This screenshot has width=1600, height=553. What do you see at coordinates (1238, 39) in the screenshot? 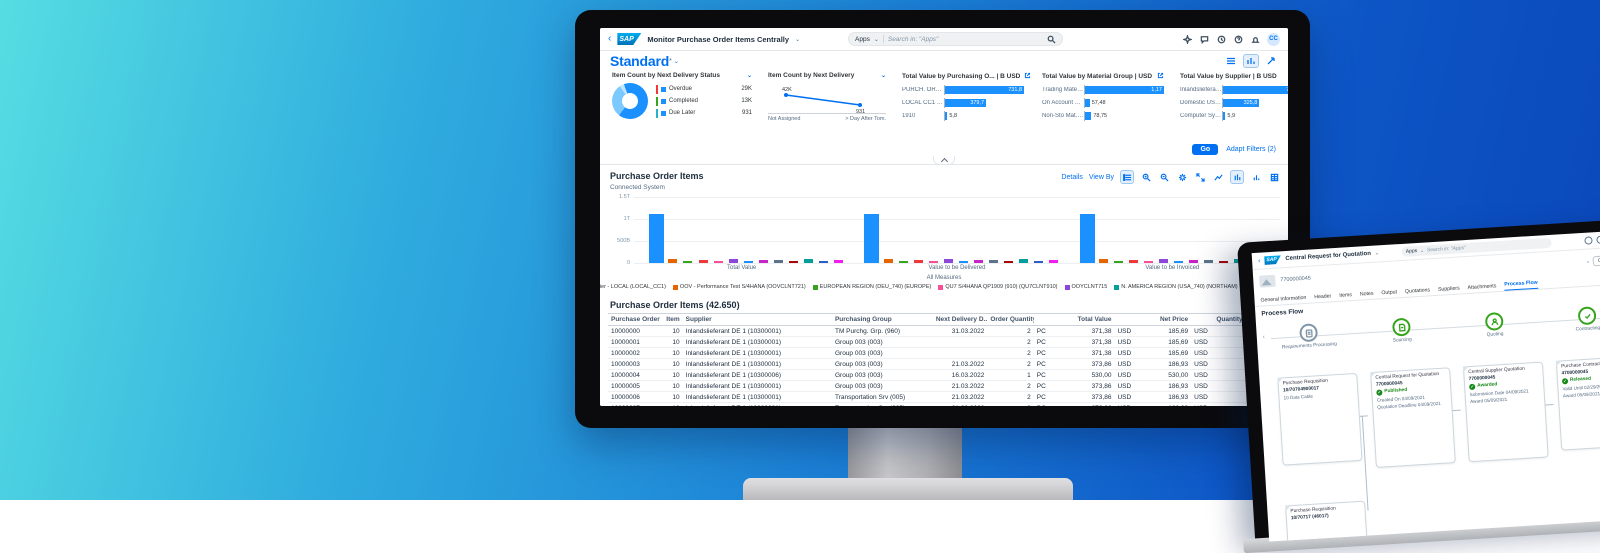
I see `help-icon` at bounding box center [1238, 39].